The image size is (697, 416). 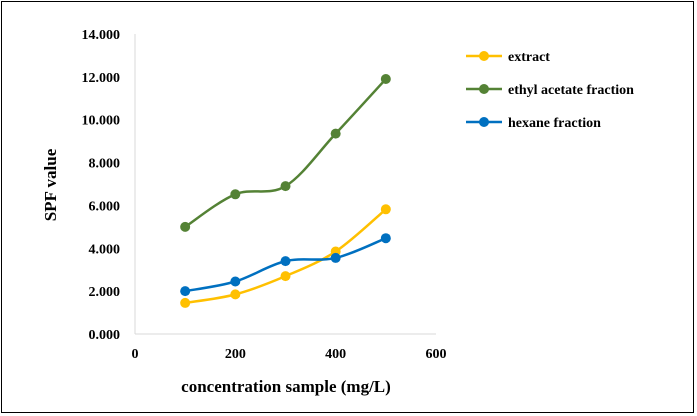 What do you see at coordinates (50, 184) in the screenshot?
I see `y-axis-title: SPF value` at bounding box center [50, 184].